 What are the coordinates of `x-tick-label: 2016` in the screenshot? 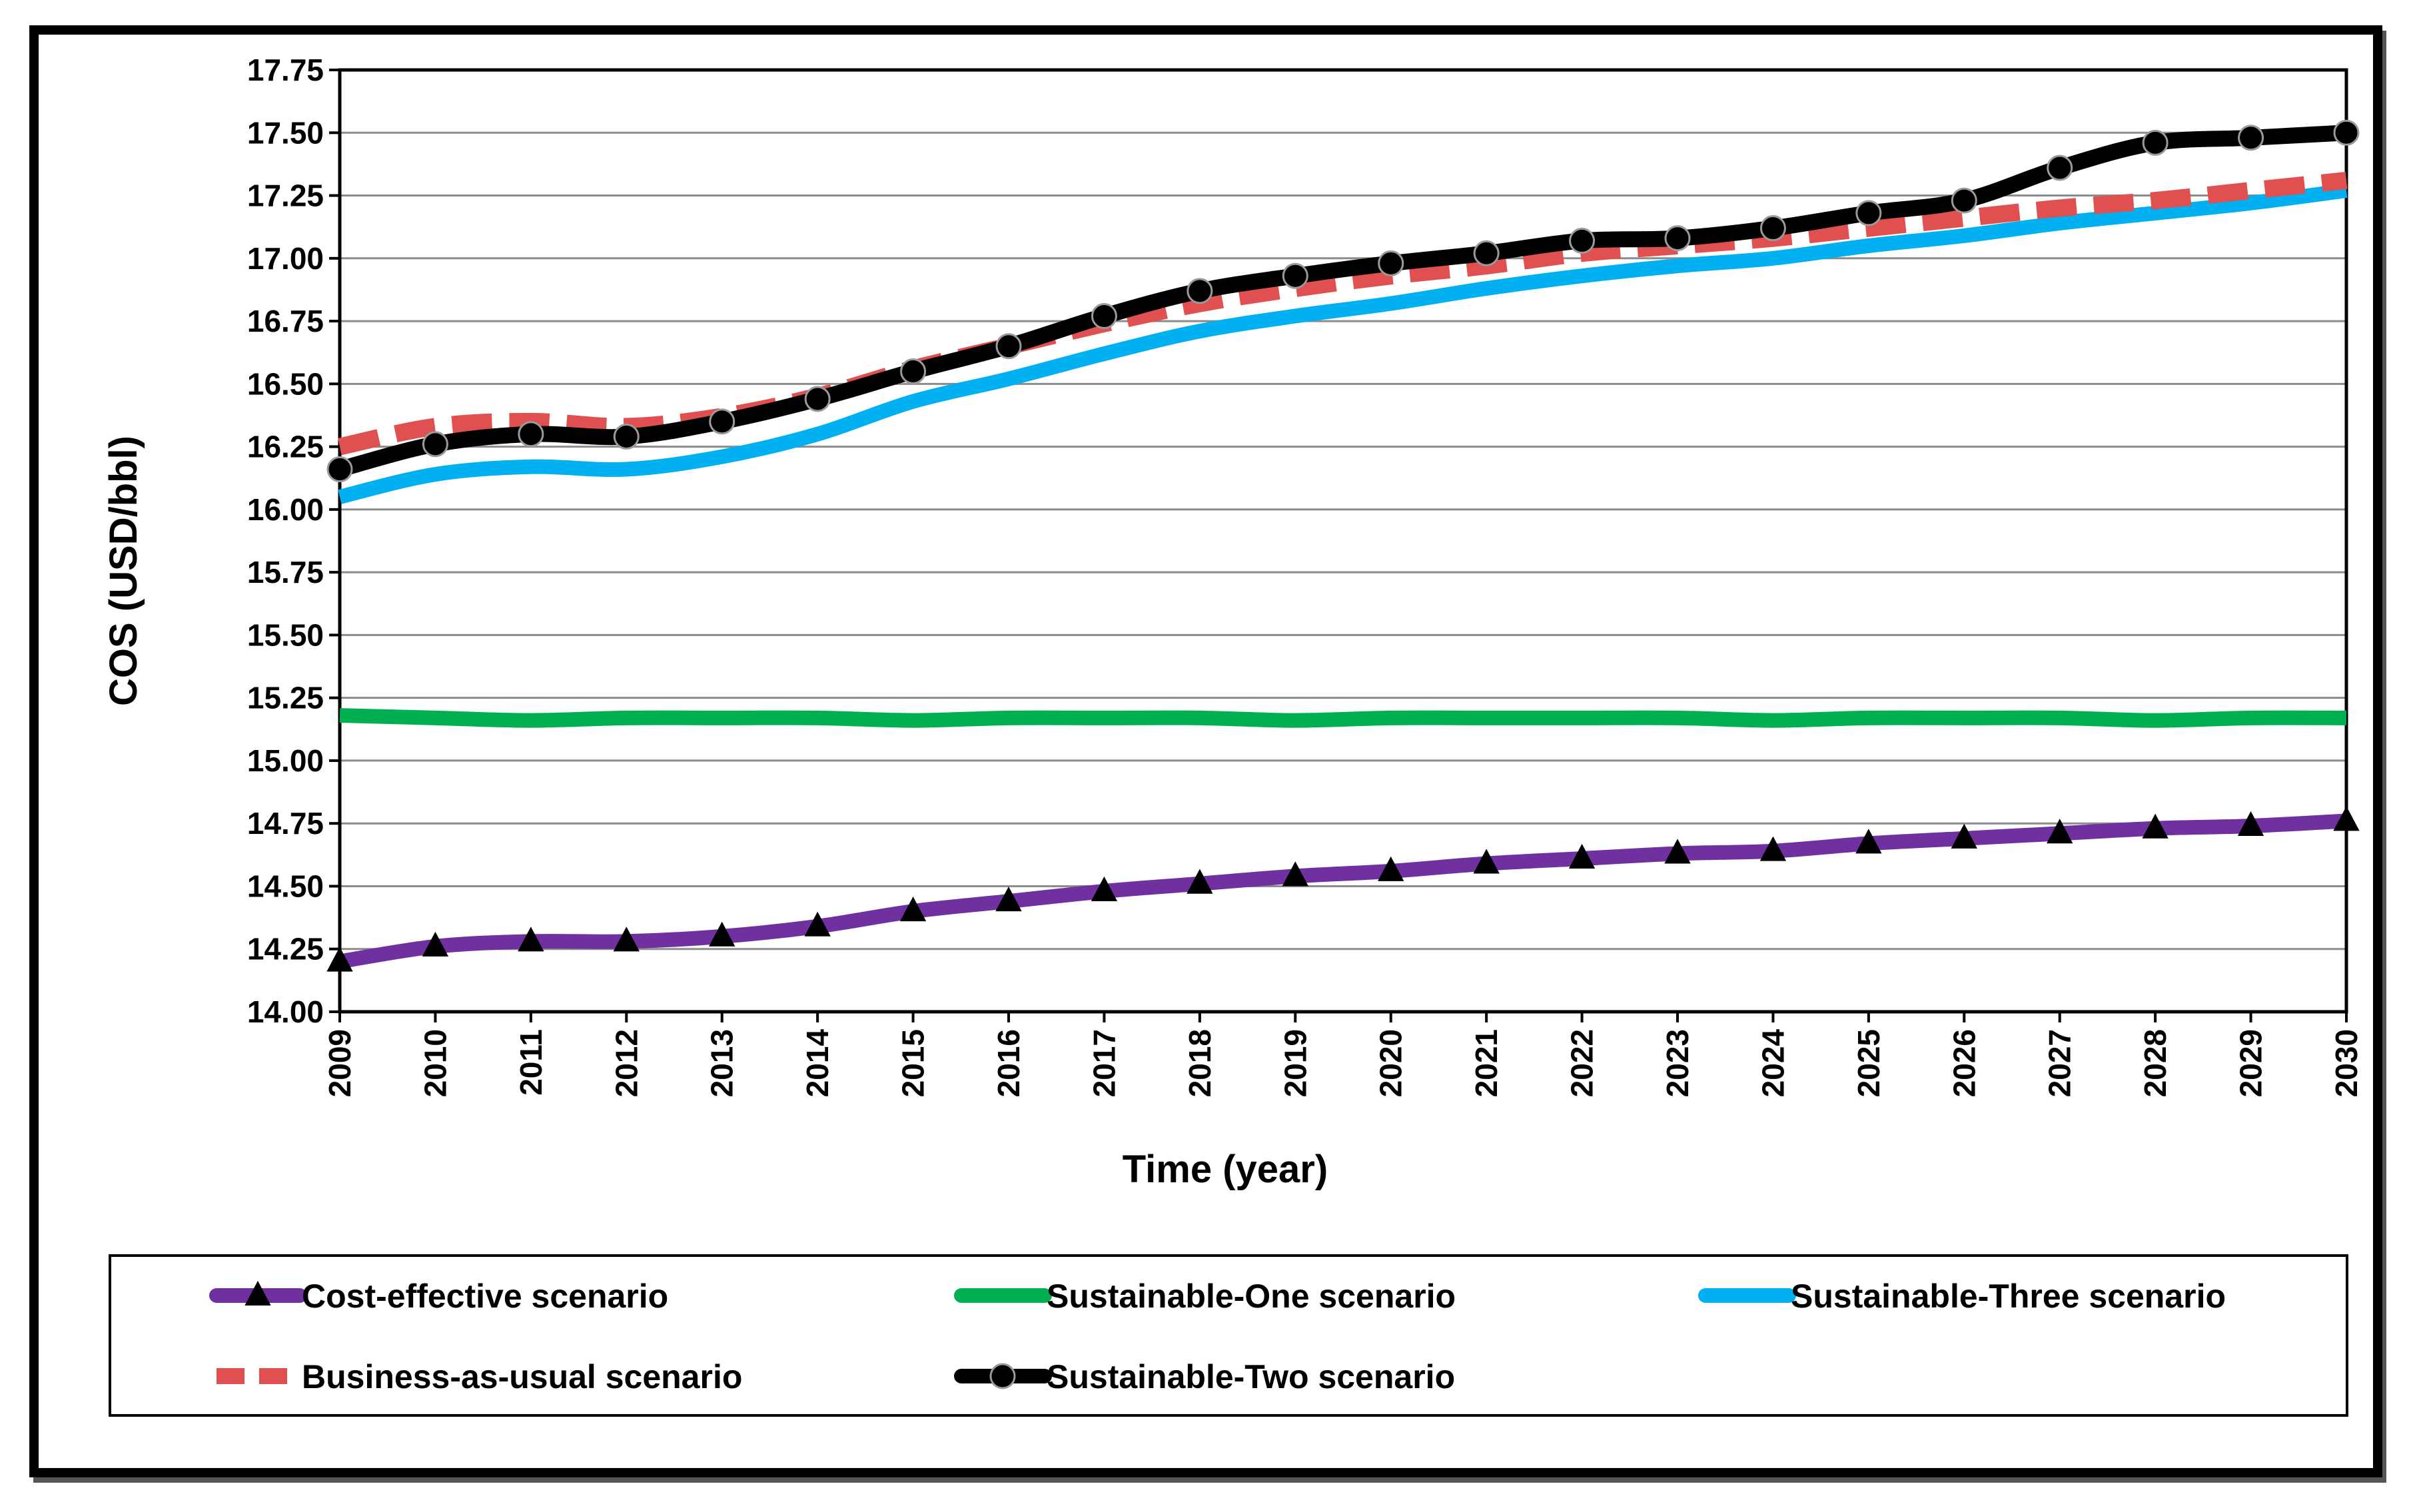 It's located at (1009, 1063).